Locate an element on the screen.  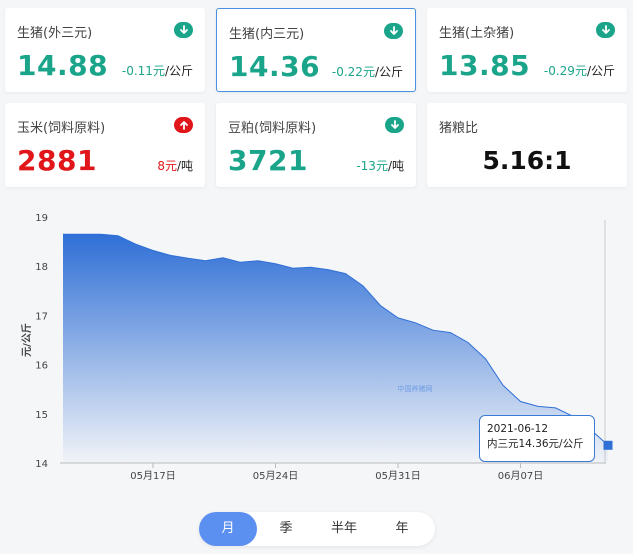
card-value: 13.85 is located at coordinates (485, 65).